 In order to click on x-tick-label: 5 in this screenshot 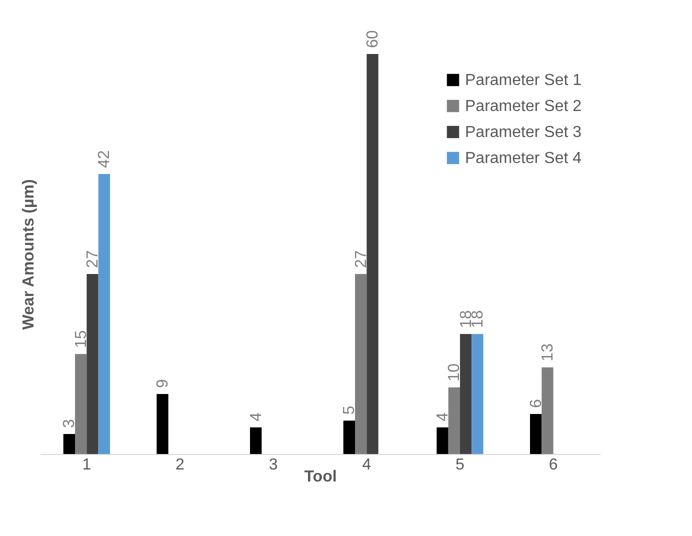, I will do `click(460, 465)`.